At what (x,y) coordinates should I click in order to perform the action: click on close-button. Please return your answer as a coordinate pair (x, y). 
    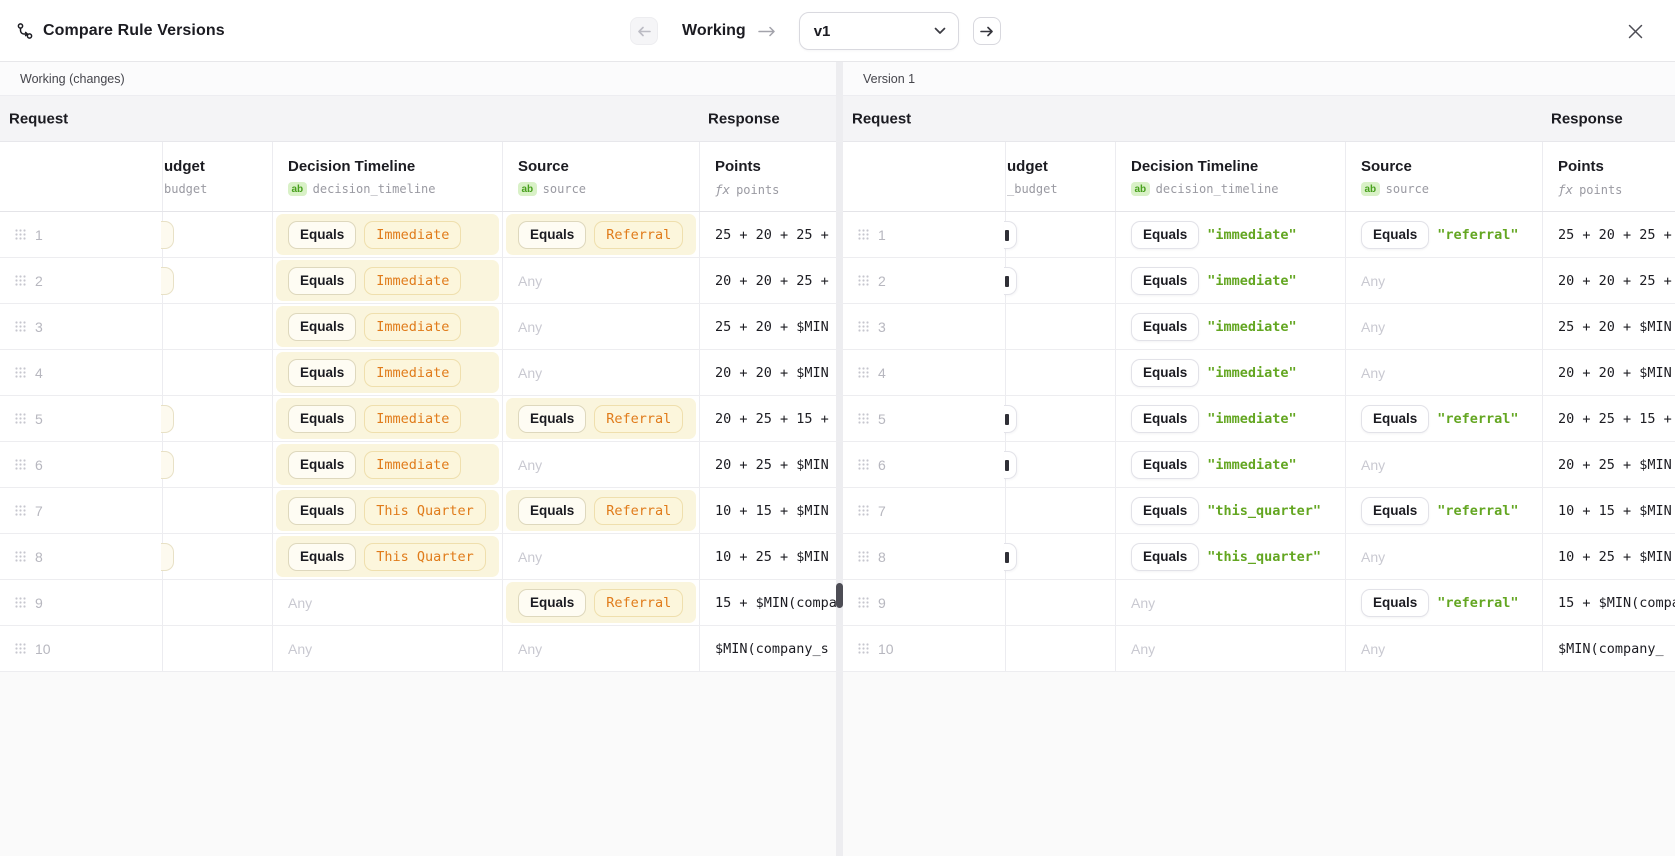
    Looking at the image, I should click on (1635, 31).